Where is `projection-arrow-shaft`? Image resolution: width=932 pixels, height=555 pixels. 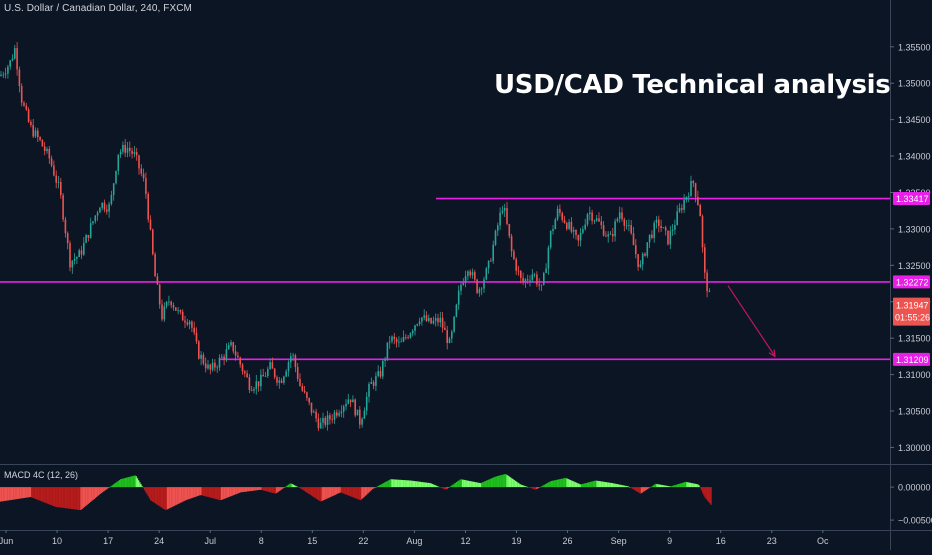 projection-arrow-shaft is located at coordinates (751, 321).